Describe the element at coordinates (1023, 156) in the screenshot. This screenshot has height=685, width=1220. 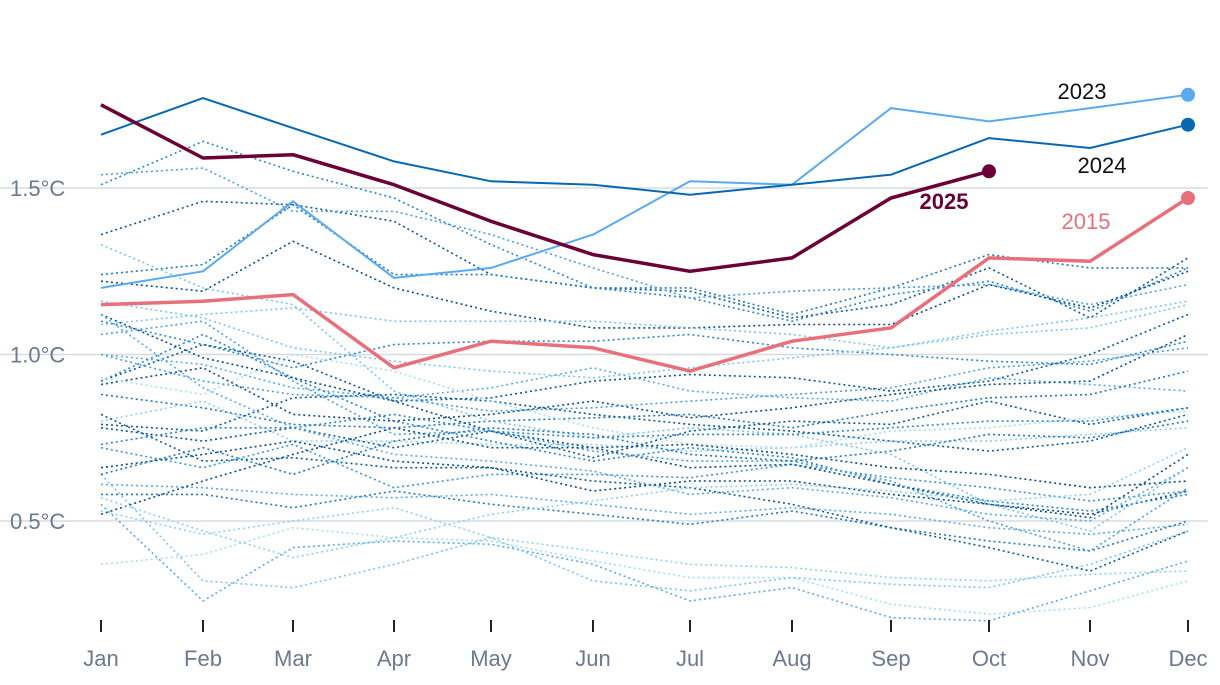
I see `series-labels-layer: 2025 2015 2024 2023` at that location.